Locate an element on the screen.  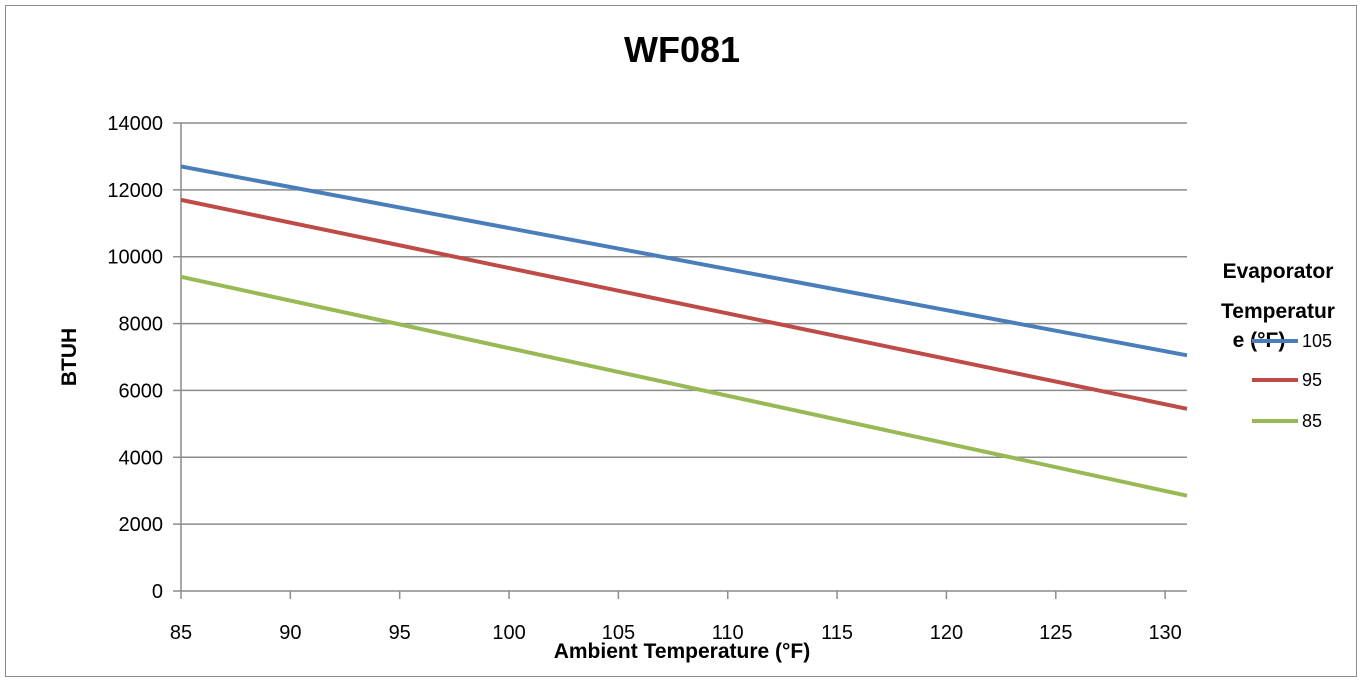
y-tick-label-14000: 14000 is located at coordinates (135, 124).